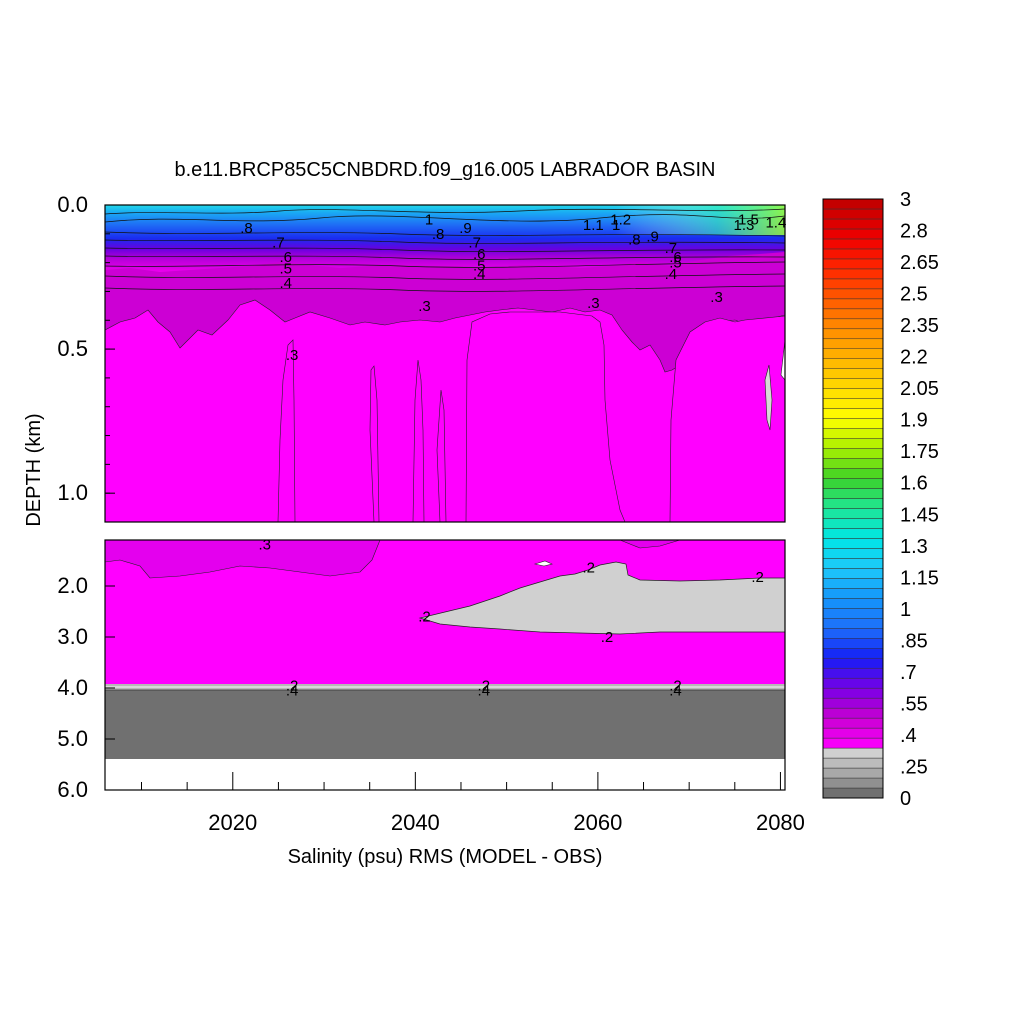 The width and height of the screenshot is (1024, 1024). What do you see at coordinates (914, 421) in the screenshot?
I see `colorbar-label: 1.9` at bounding box center [914, 421].